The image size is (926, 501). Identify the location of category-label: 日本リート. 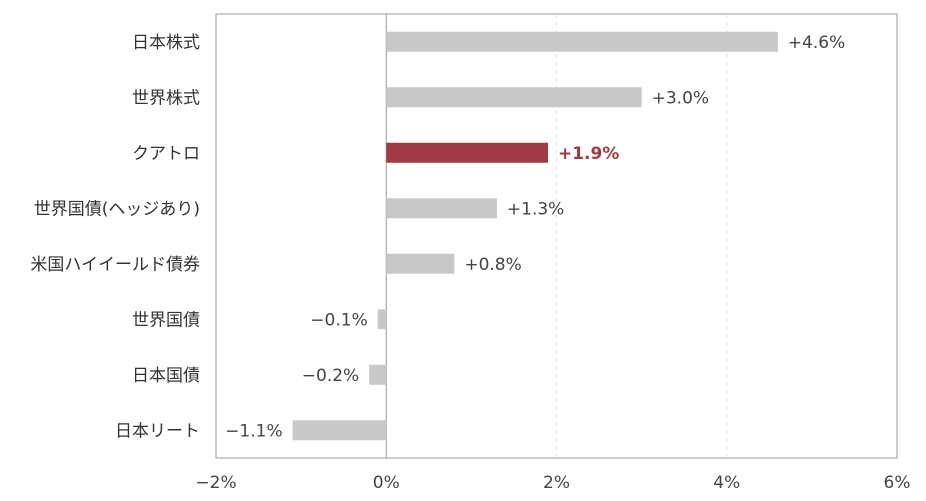
(157, 431).